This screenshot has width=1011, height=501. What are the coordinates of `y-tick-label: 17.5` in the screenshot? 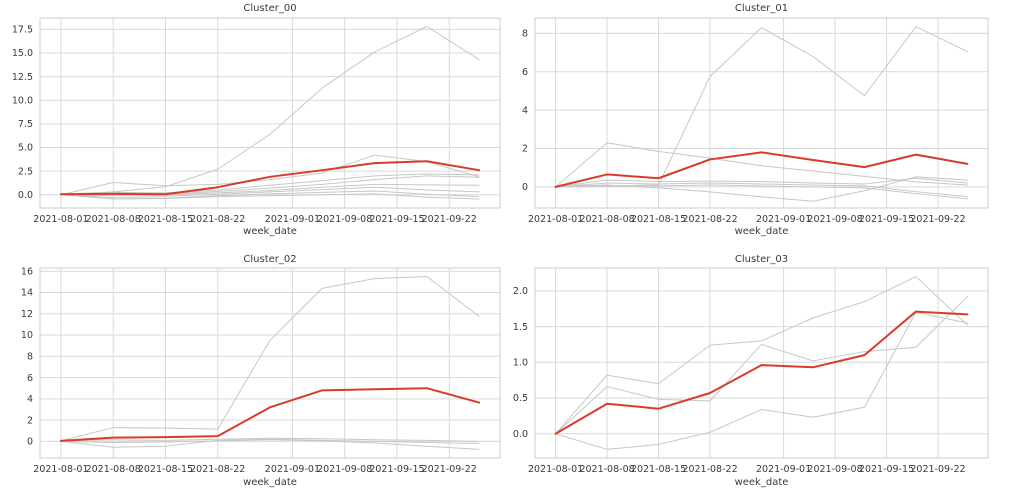 It's located at (22, 30).